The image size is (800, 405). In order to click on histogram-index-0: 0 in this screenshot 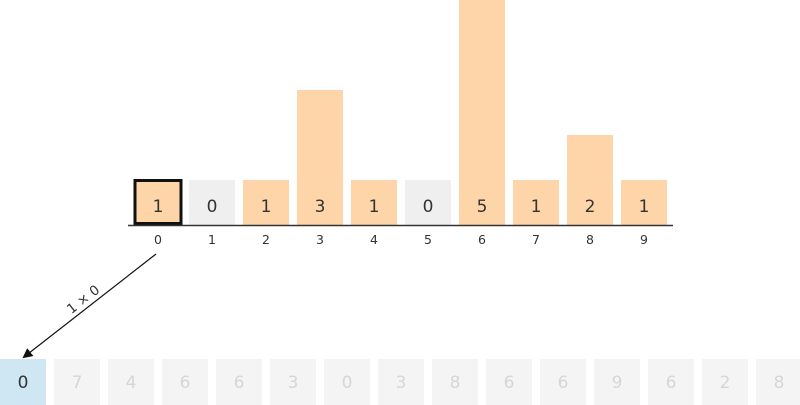, I will do `click(158, 239)`.